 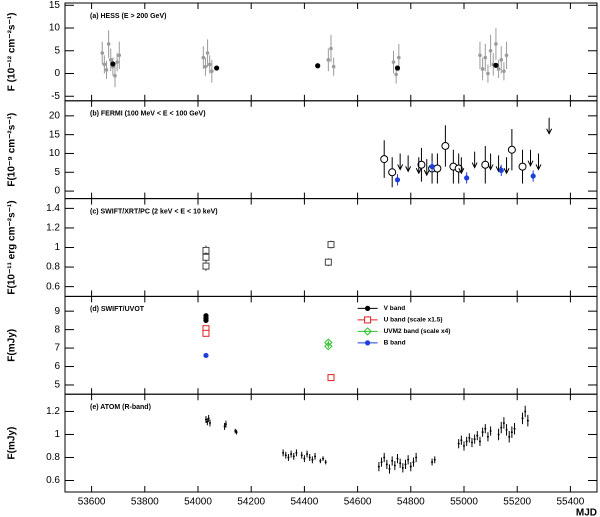 What do you see at coordinates (120, 407) in the screenshot?
I see `panel-annotation: (e) ATOM (R-band)` at bounding box center [120, 407].